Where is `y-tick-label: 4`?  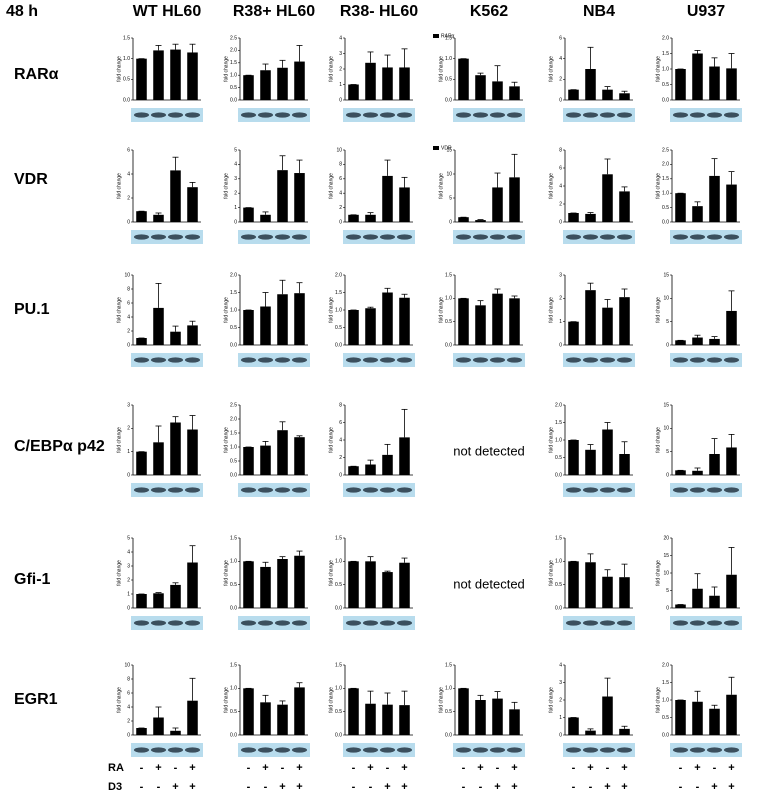 y-tick-label: 4 is located at coordinates (560, 186).